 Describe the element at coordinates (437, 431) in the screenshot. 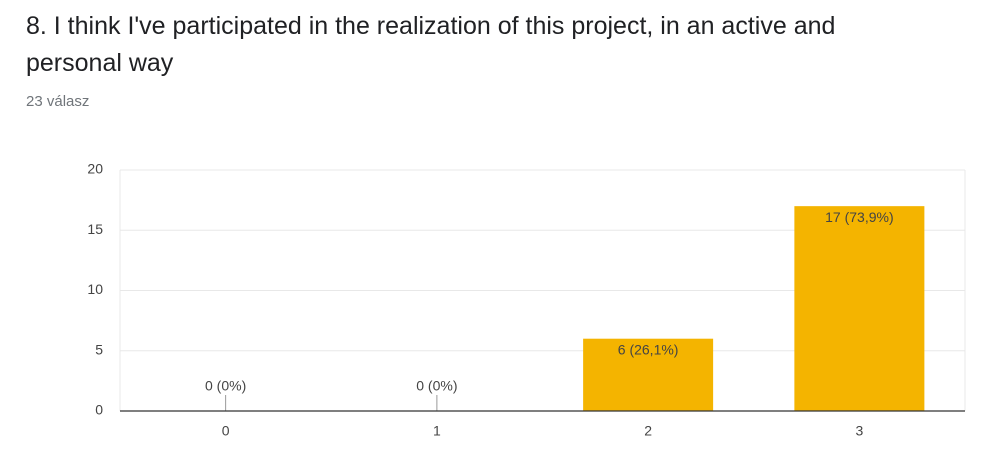

I see `x-tick-label: 1` at that location.